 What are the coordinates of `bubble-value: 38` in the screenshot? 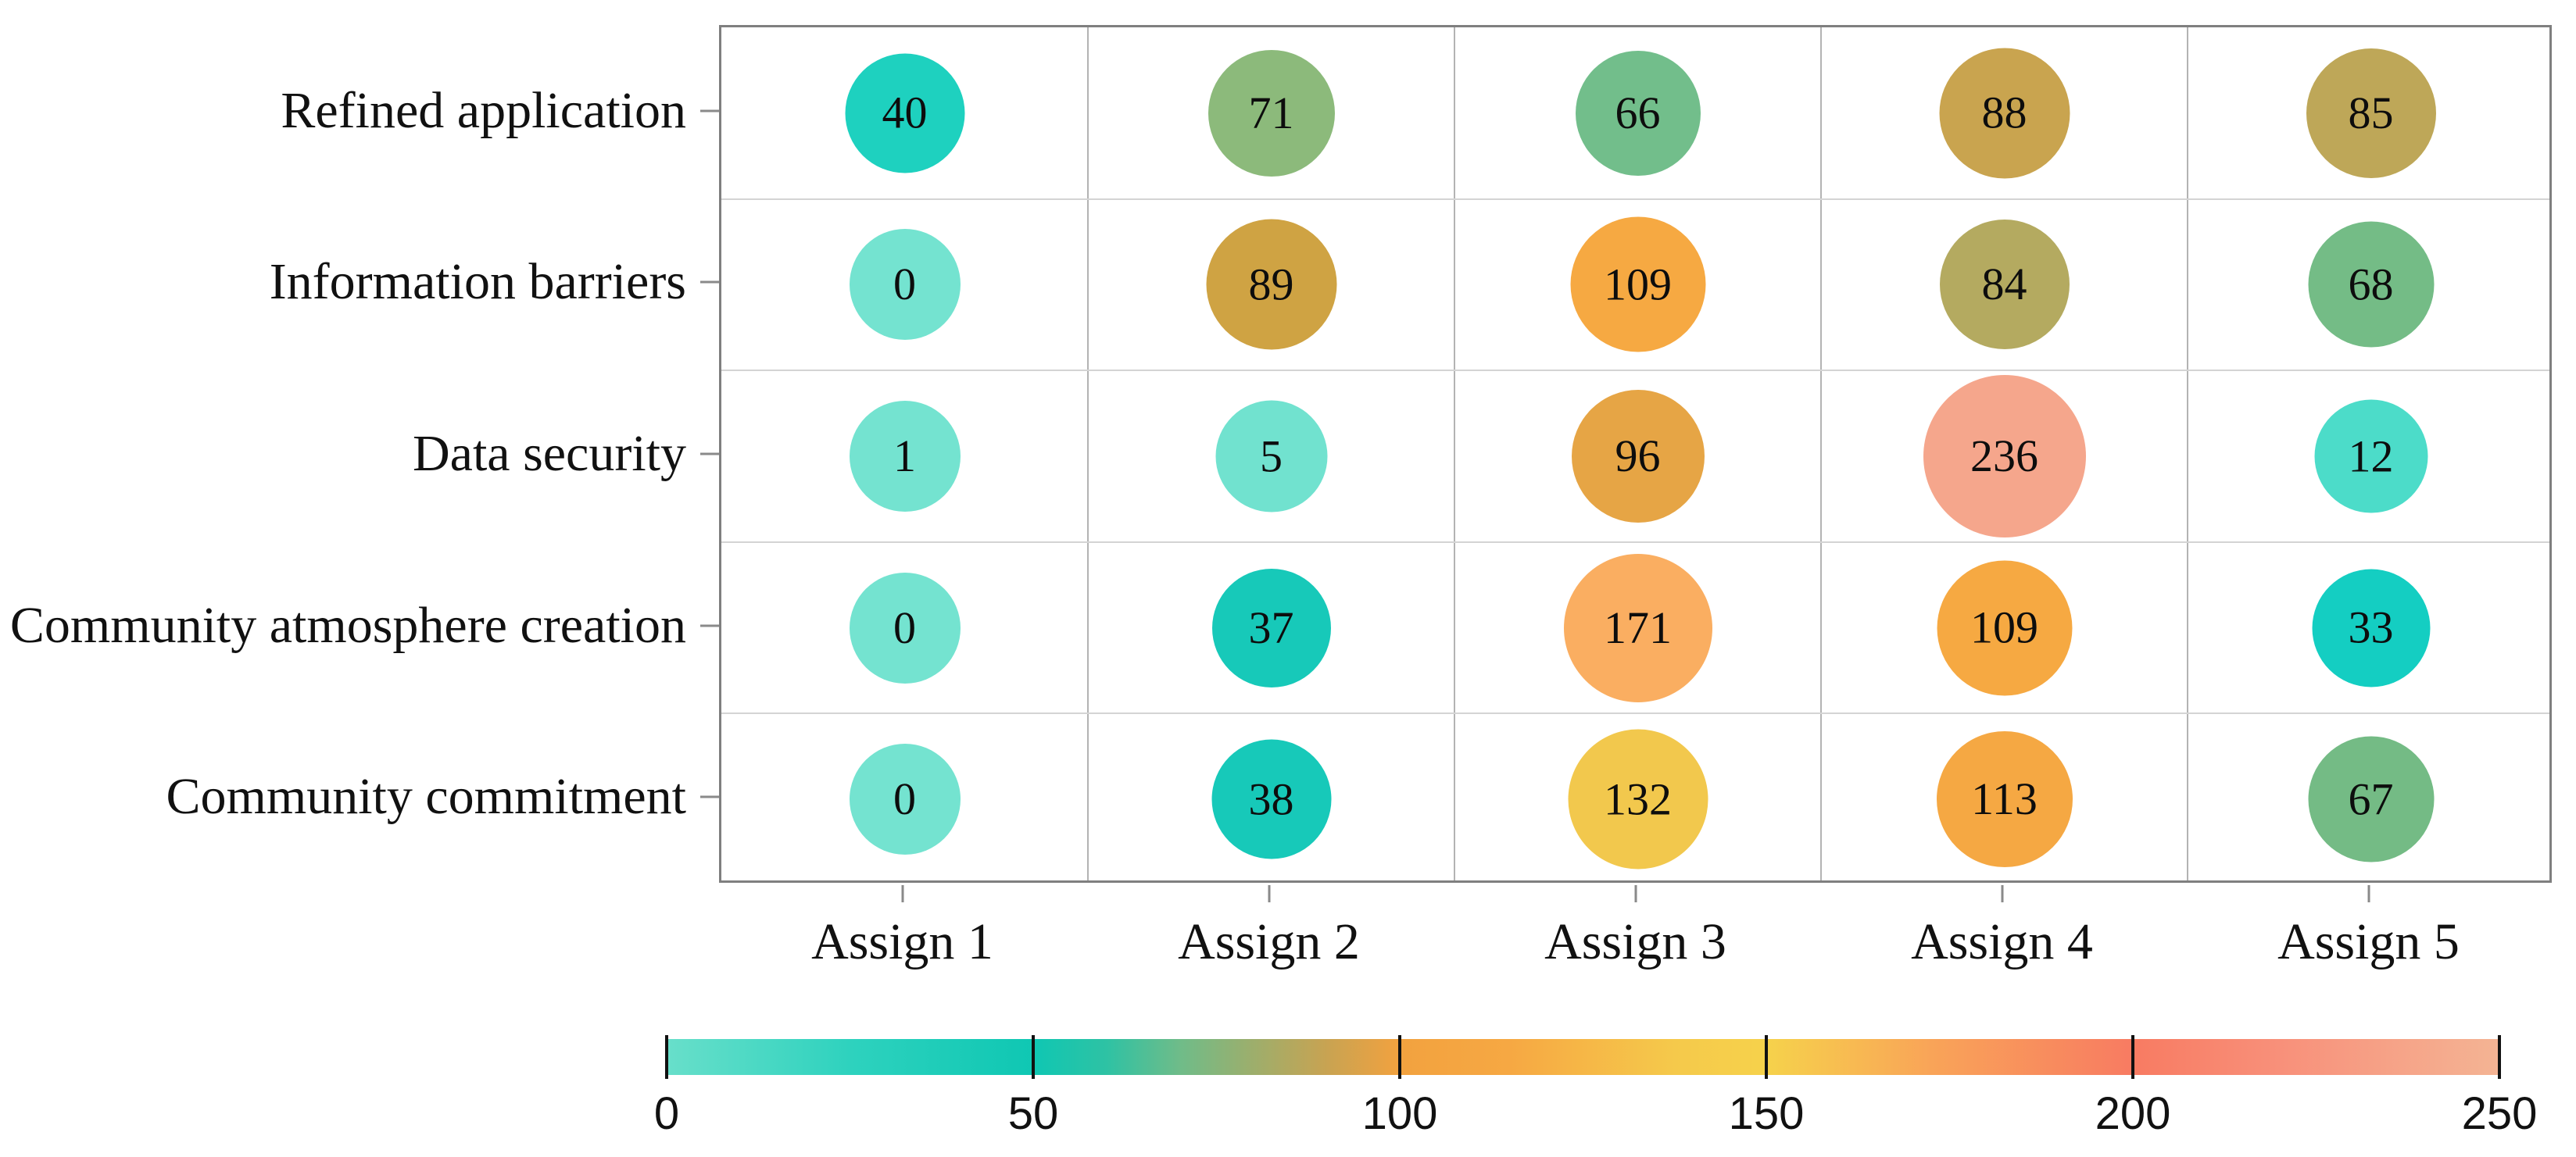 It's located at (1271, 799).